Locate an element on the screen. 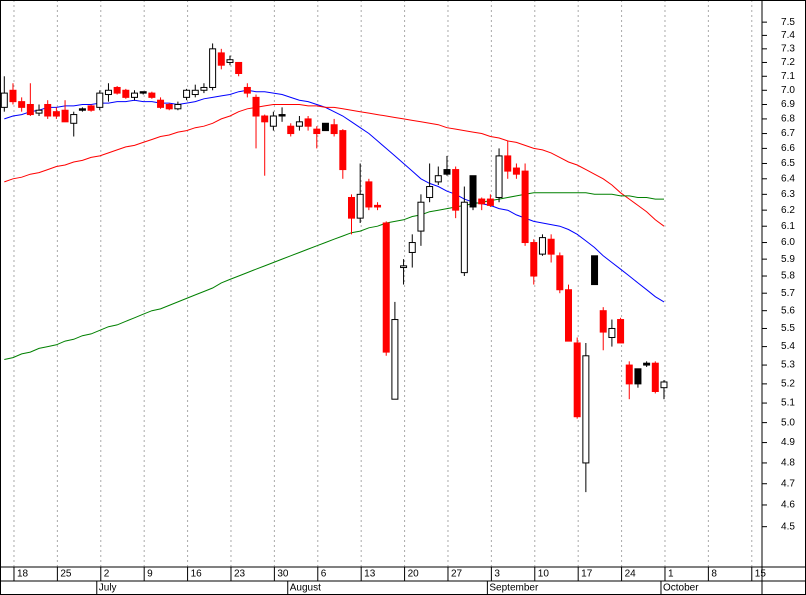 Image resolution: width=806 pixels, height=595 pixels. month-label: October is located at coordinates (681, 588).